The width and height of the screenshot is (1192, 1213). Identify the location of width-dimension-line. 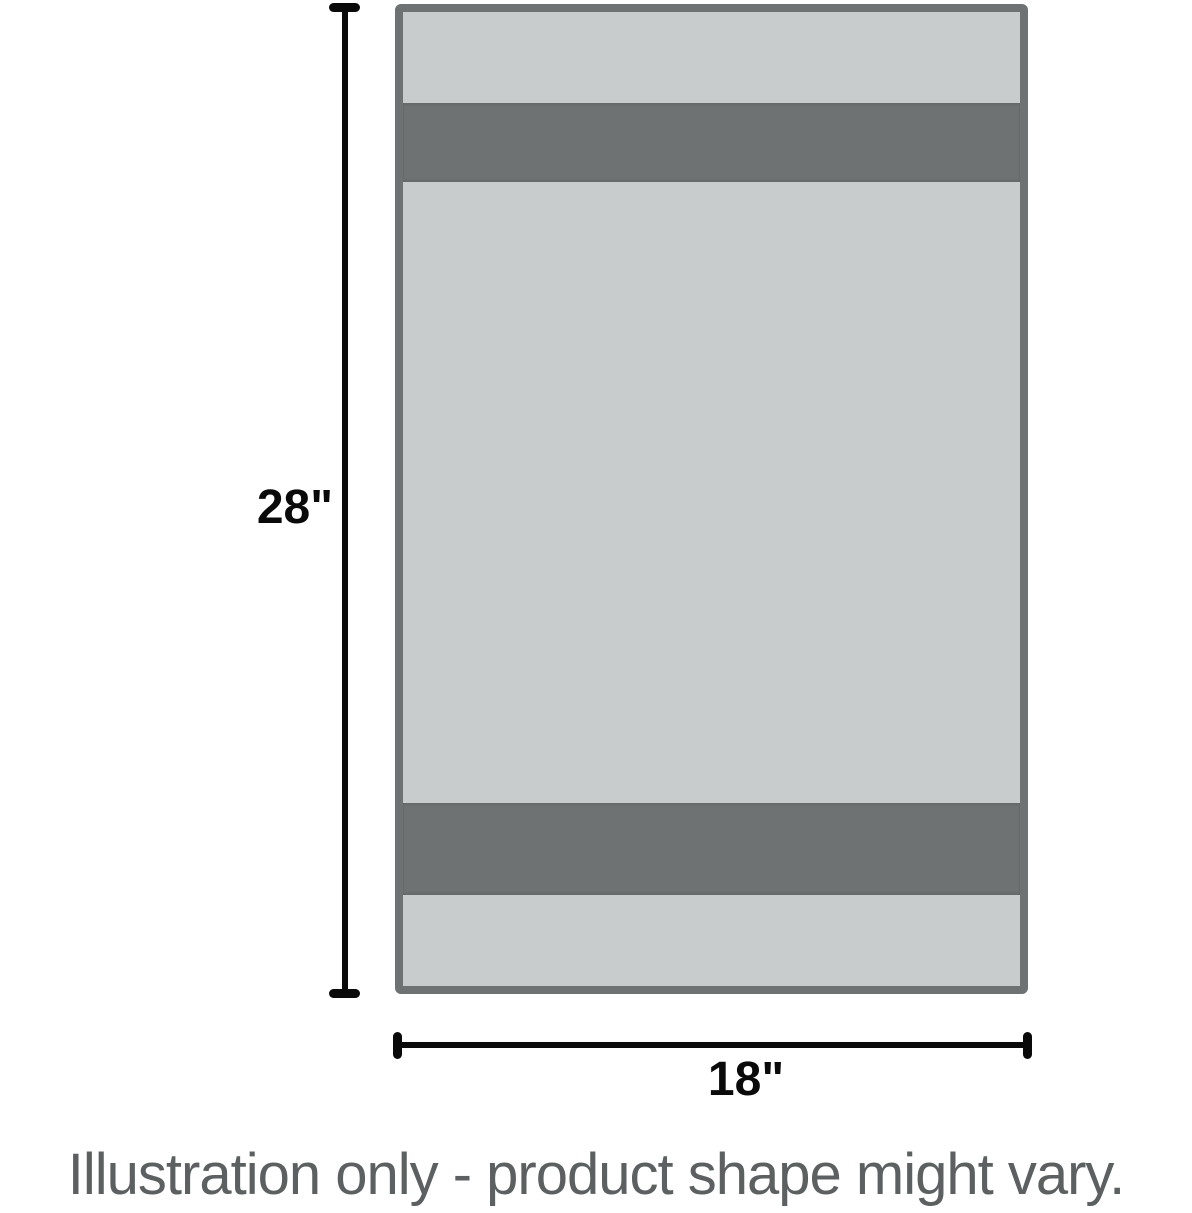
(712, 1045).